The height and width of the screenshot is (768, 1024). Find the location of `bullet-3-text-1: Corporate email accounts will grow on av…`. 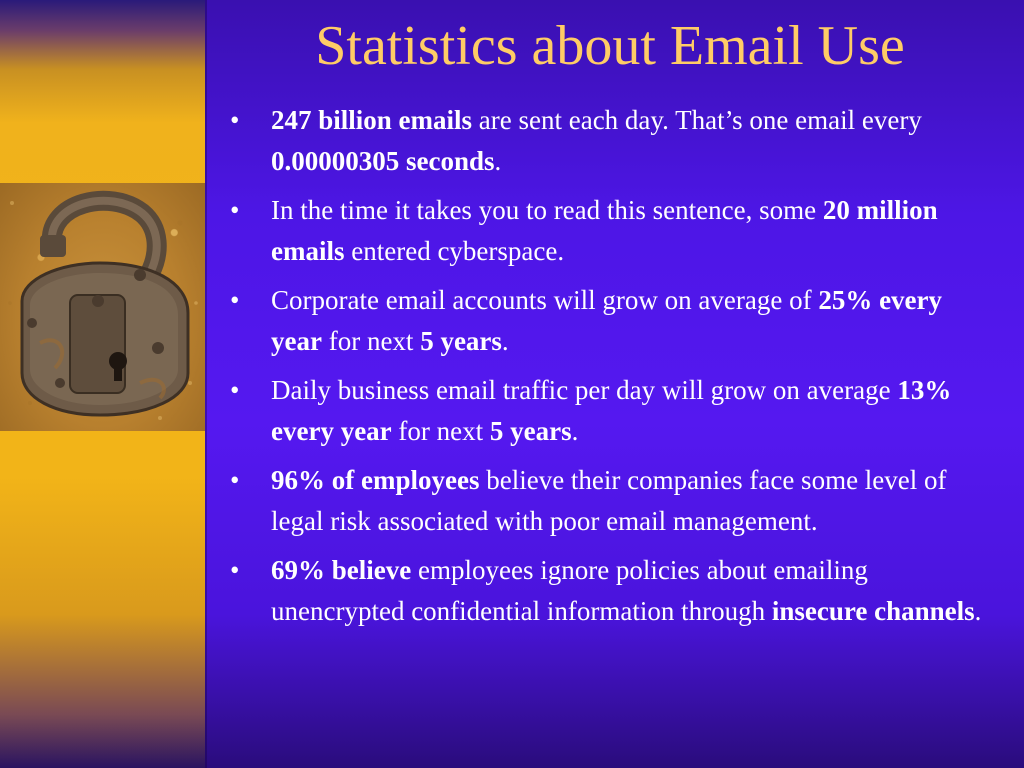

bullet-3-text-1: Corporate email accounts will grow on av… is located at coordinates (545, 300).